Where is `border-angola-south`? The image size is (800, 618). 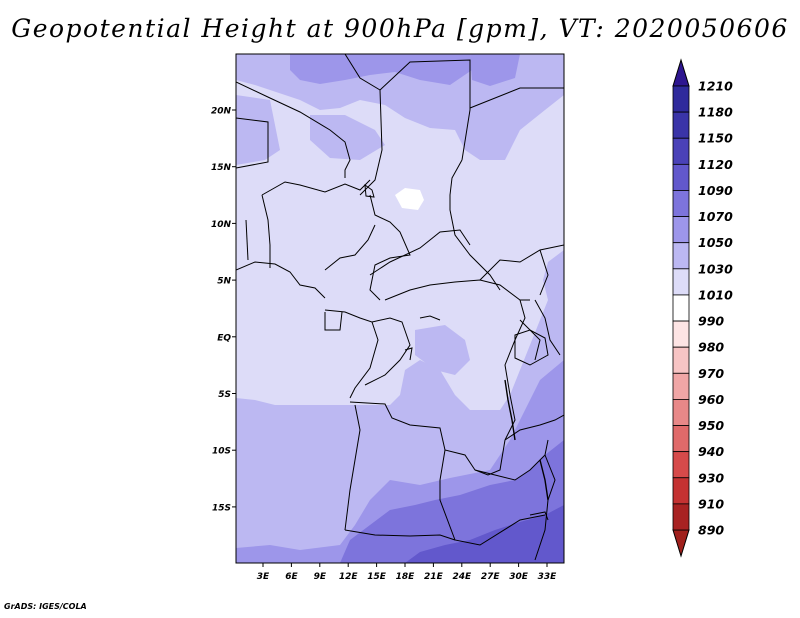
border-angola-south is located at coordinates (400, 535).